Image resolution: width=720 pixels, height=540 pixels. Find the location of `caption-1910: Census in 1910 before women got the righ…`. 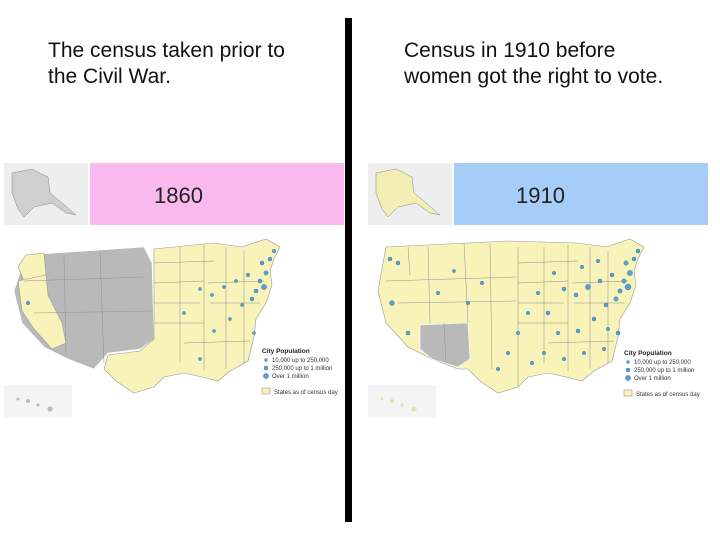

caption-1910: Census in 1910 before women got the righ… is located at coordinates (534, 63).